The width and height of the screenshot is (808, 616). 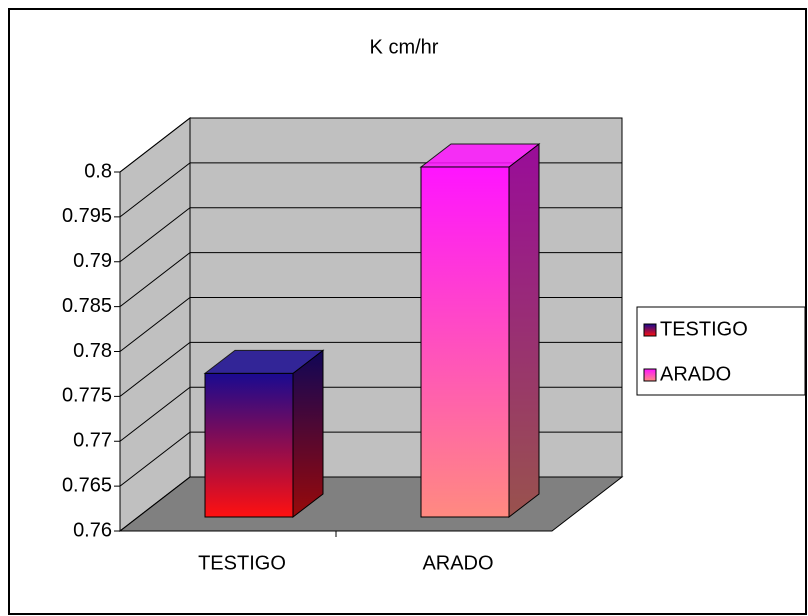 What do you see at coordinates (92, 441) in the screenshot?
I see `y-tick-label: 0.77` at bounding box center [92, 441].